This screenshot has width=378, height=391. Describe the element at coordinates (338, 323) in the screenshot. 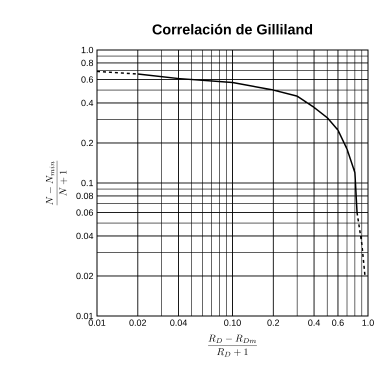

I see `x-tick-label: 0.6` at that location.